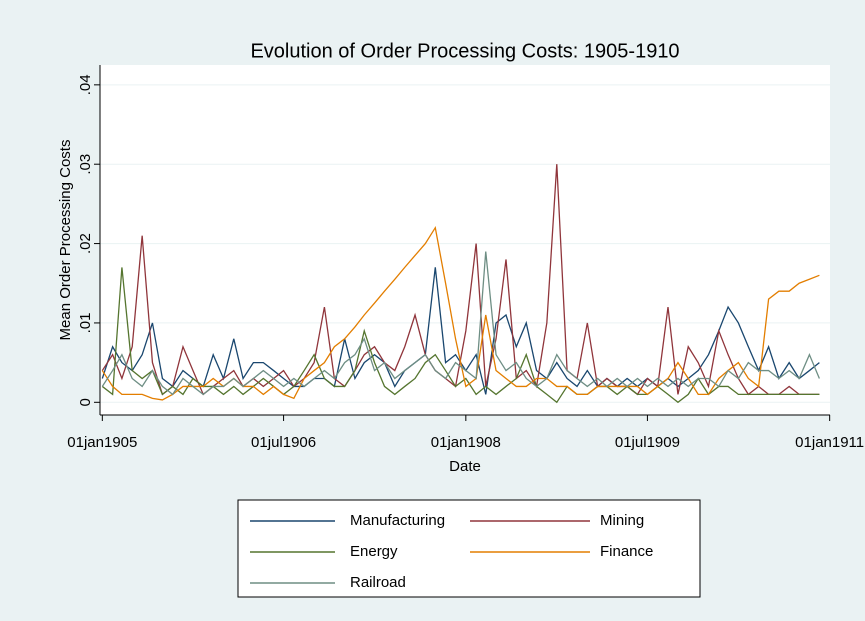 This screenshot has width=865, height=621. What do you see at coordinates (85, 243) in the screenshot?
I see `y-tick-label: .02` at bounding box center [85, 243].